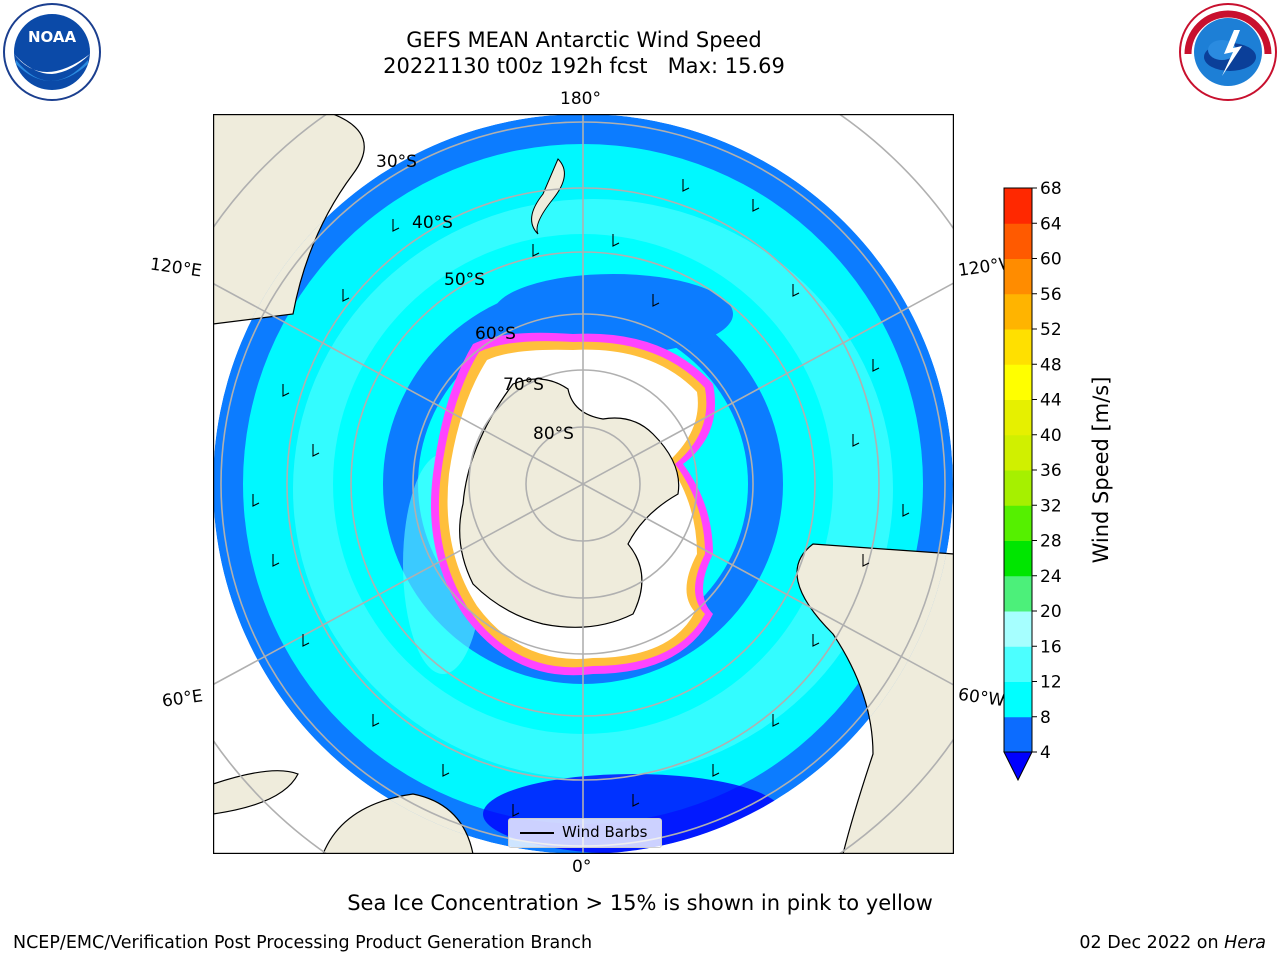 The width and height of the screenshot is (1280, 960). What do you see at coordinates (182, 699) in the screenshot?
I see `lon-label-60e: 60°E` at bounding box center [182, 699].